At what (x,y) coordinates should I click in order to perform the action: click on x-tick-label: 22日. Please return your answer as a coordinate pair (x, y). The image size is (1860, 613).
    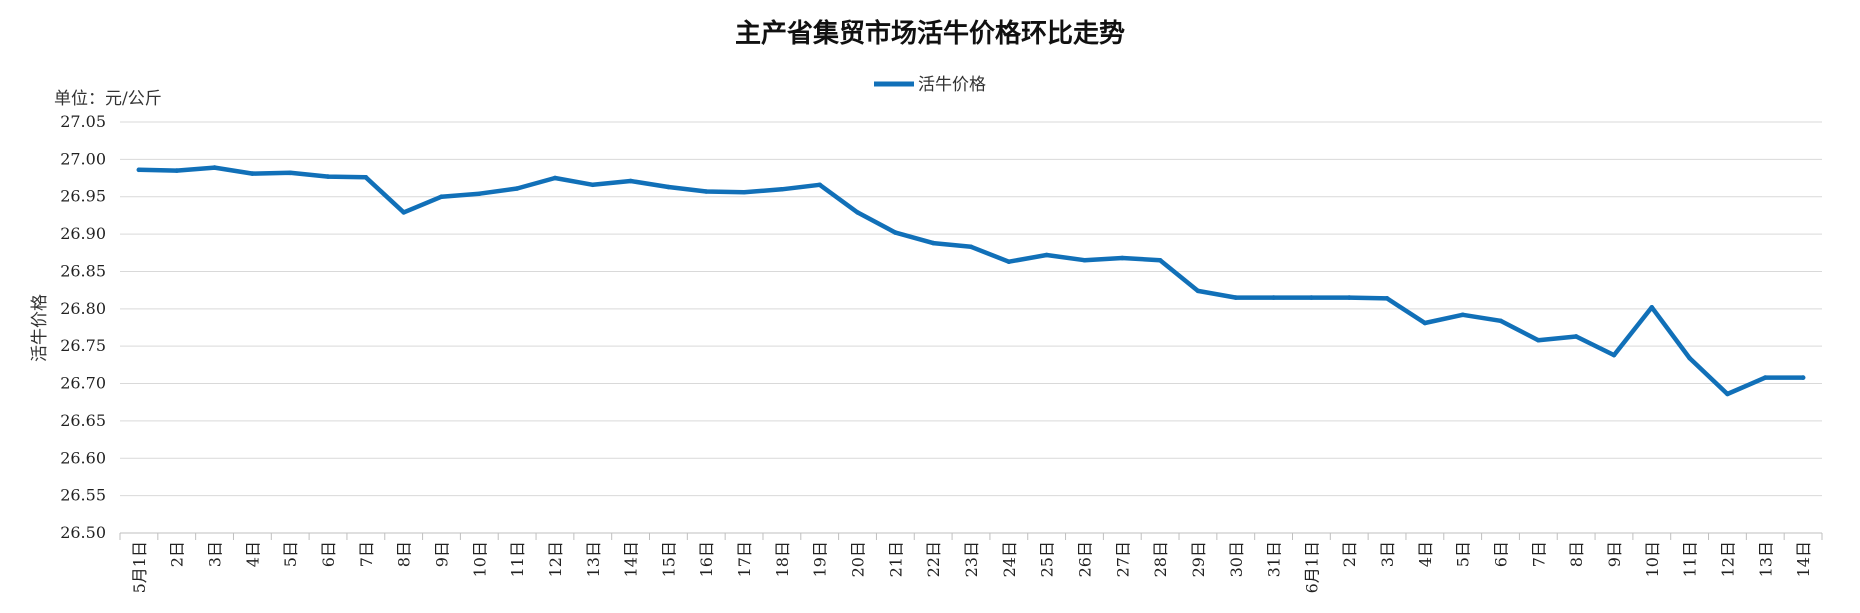
    Looking at the image, I should click on (933, 559).